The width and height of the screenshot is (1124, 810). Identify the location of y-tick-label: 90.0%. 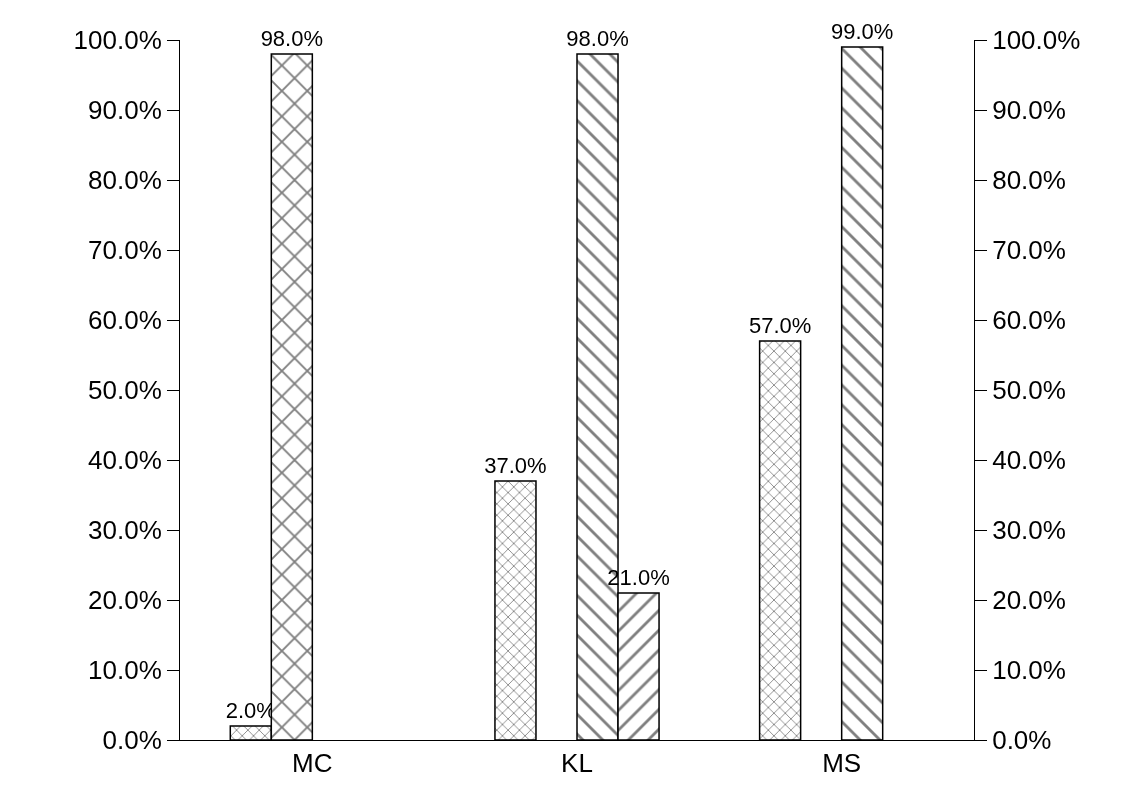
(125, 110).